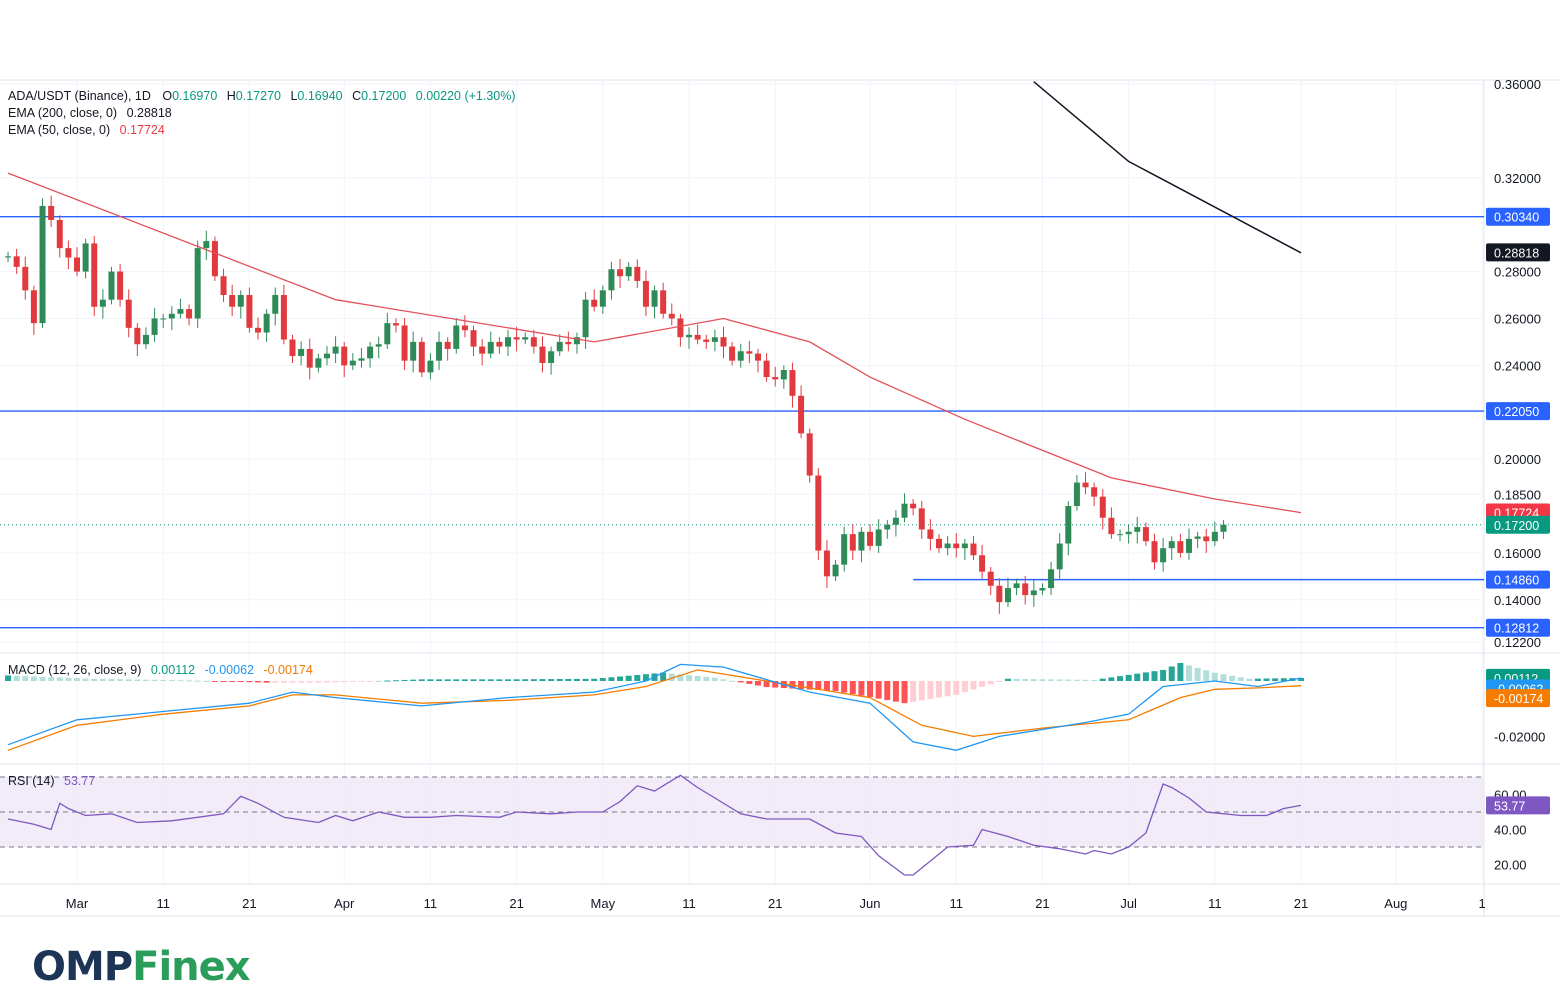 This screenshot has height=1006, width=1560. What do you see at coordinates (249, 903) in the screenshot?
I see `time-tick-label: 21` at bounding box center [249, 903].